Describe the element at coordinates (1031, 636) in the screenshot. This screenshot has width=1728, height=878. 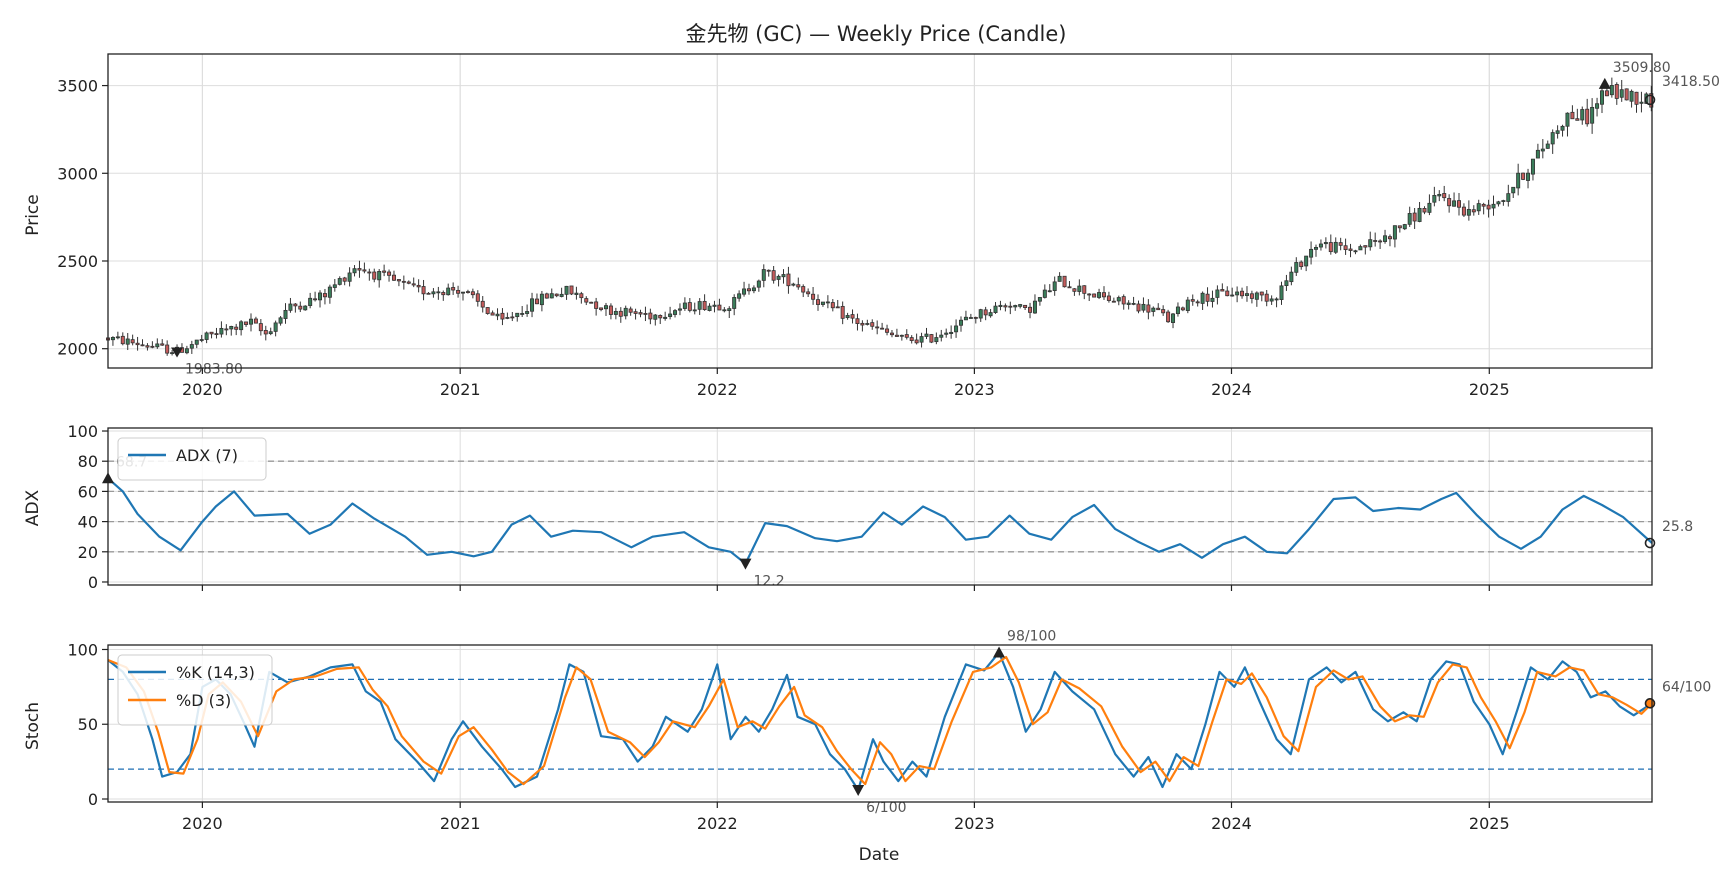
I see `max-label: 98/100` at that location.